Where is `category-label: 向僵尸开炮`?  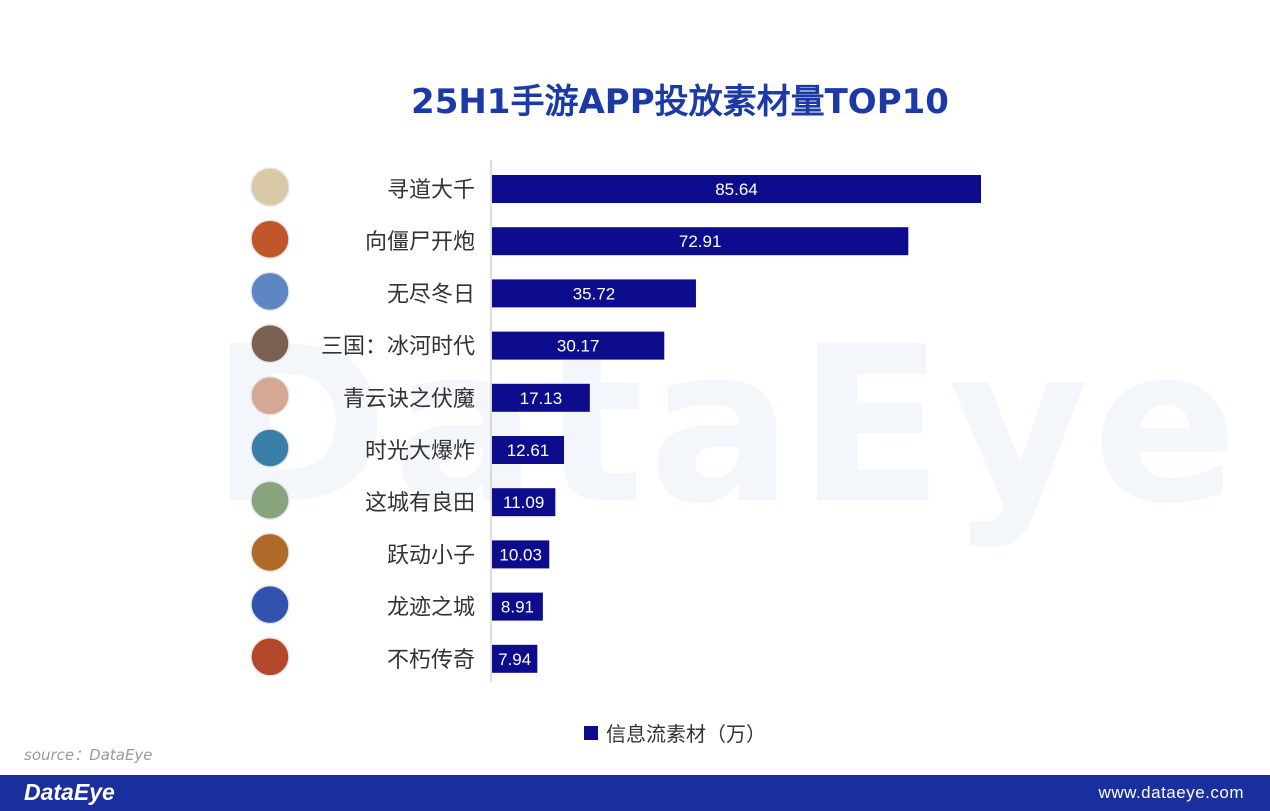
category-label: 向僵尸开炮 is located at coordinates (420, 242).